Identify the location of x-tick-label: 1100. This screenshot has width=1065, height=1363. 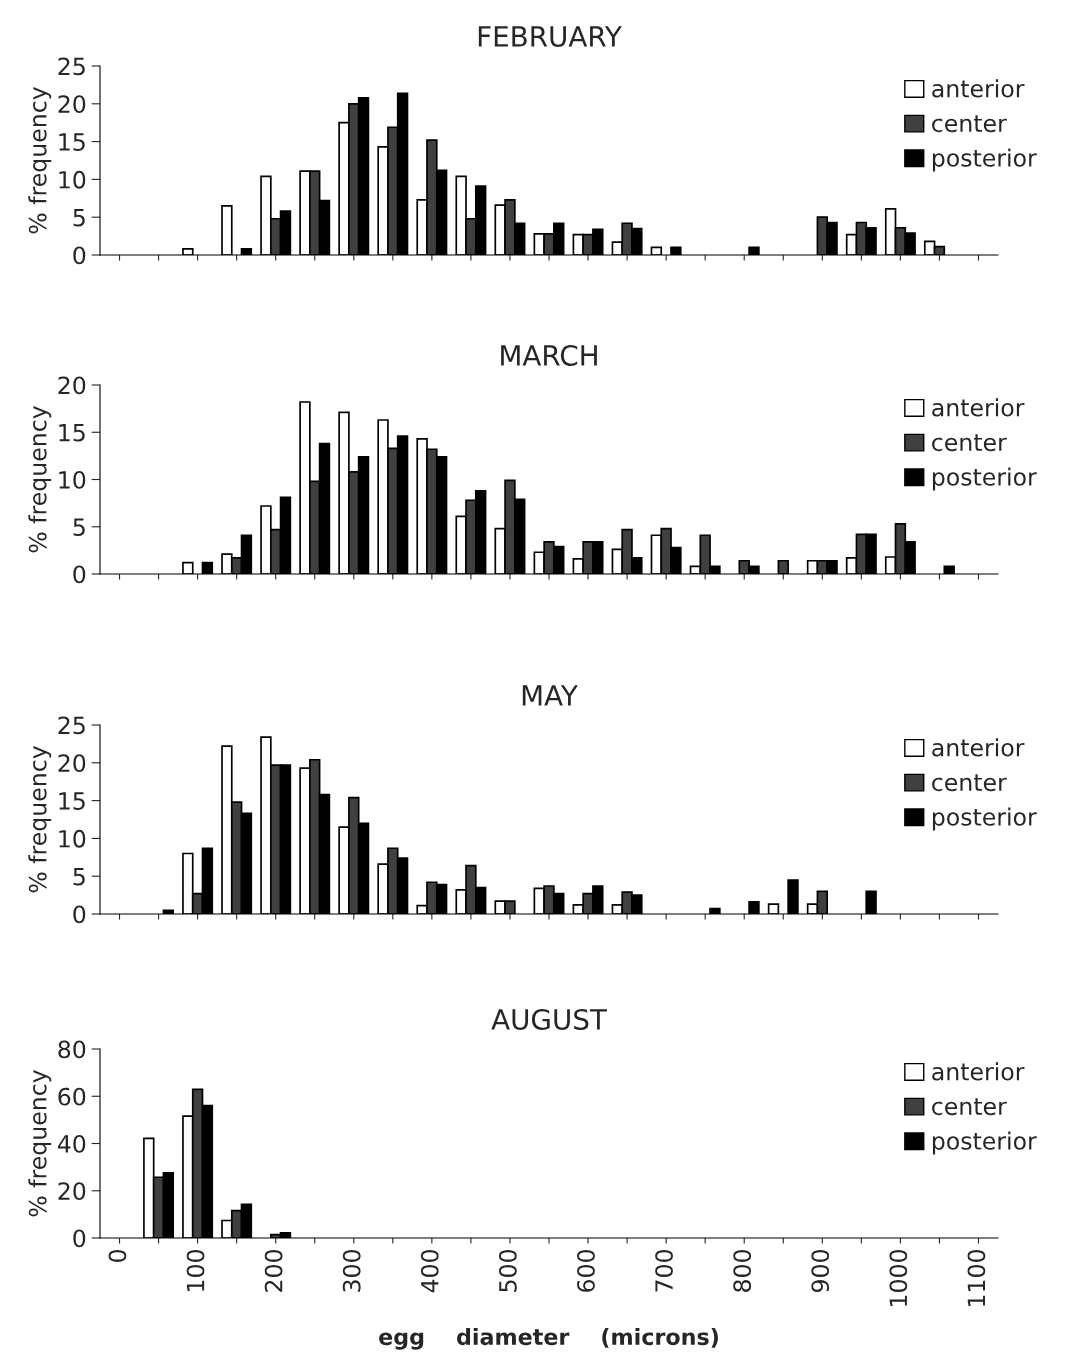
(976, 1277).